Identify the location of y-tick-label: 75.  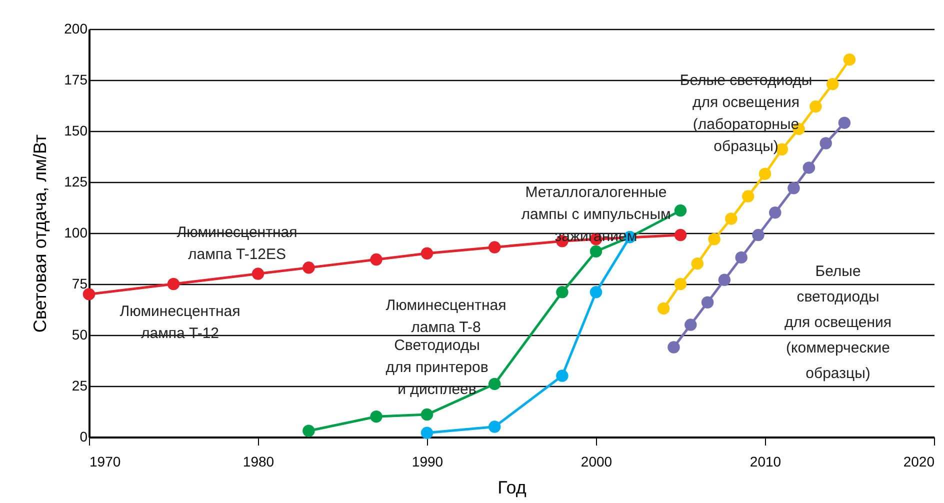
(80, 284).